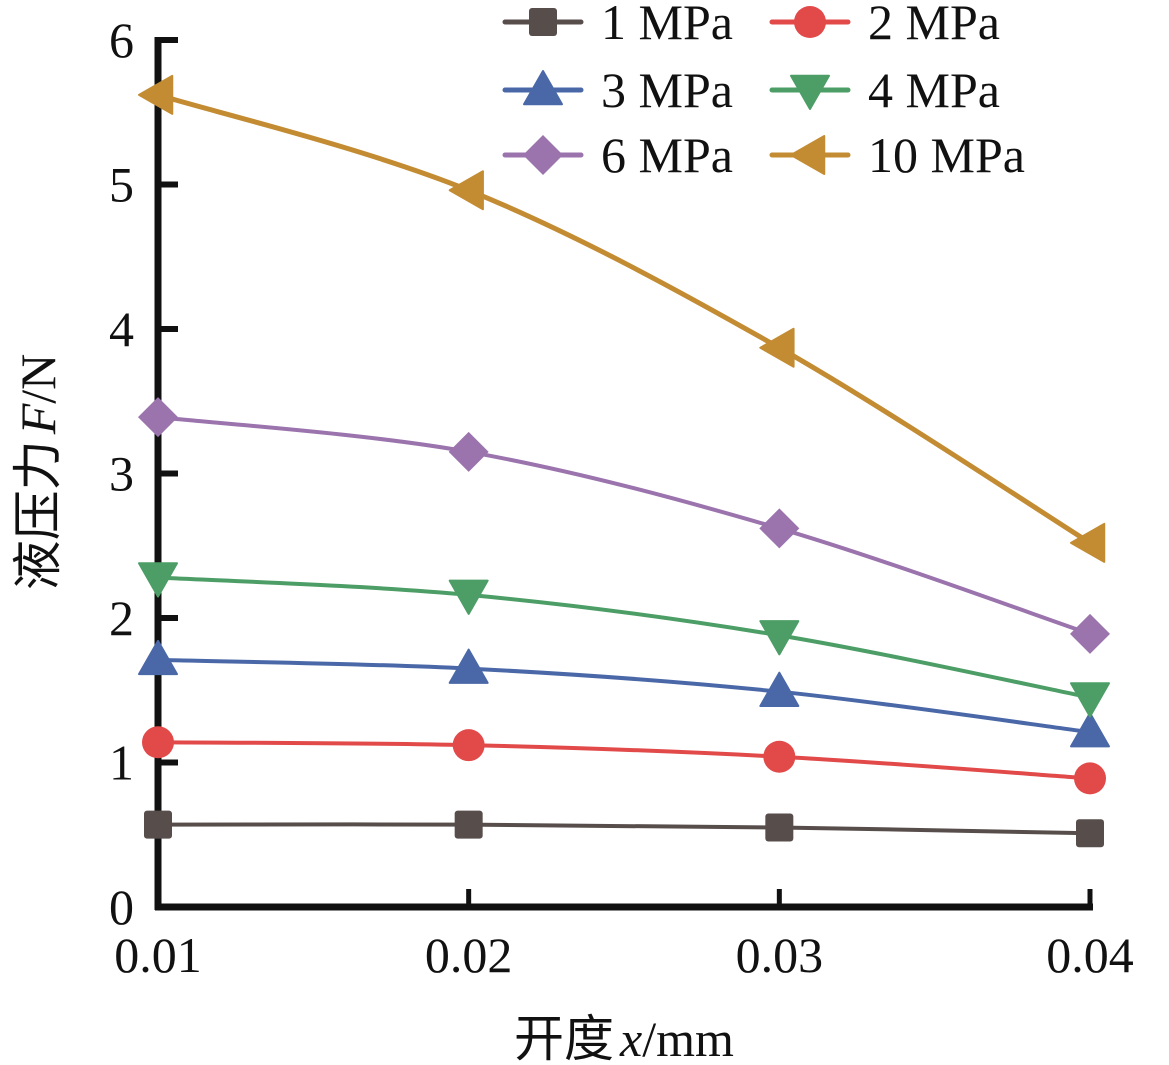 The width and height of the screenshot is (1169, 1065). I want to click on legend-item: 2 MPa, so click(884, 25).